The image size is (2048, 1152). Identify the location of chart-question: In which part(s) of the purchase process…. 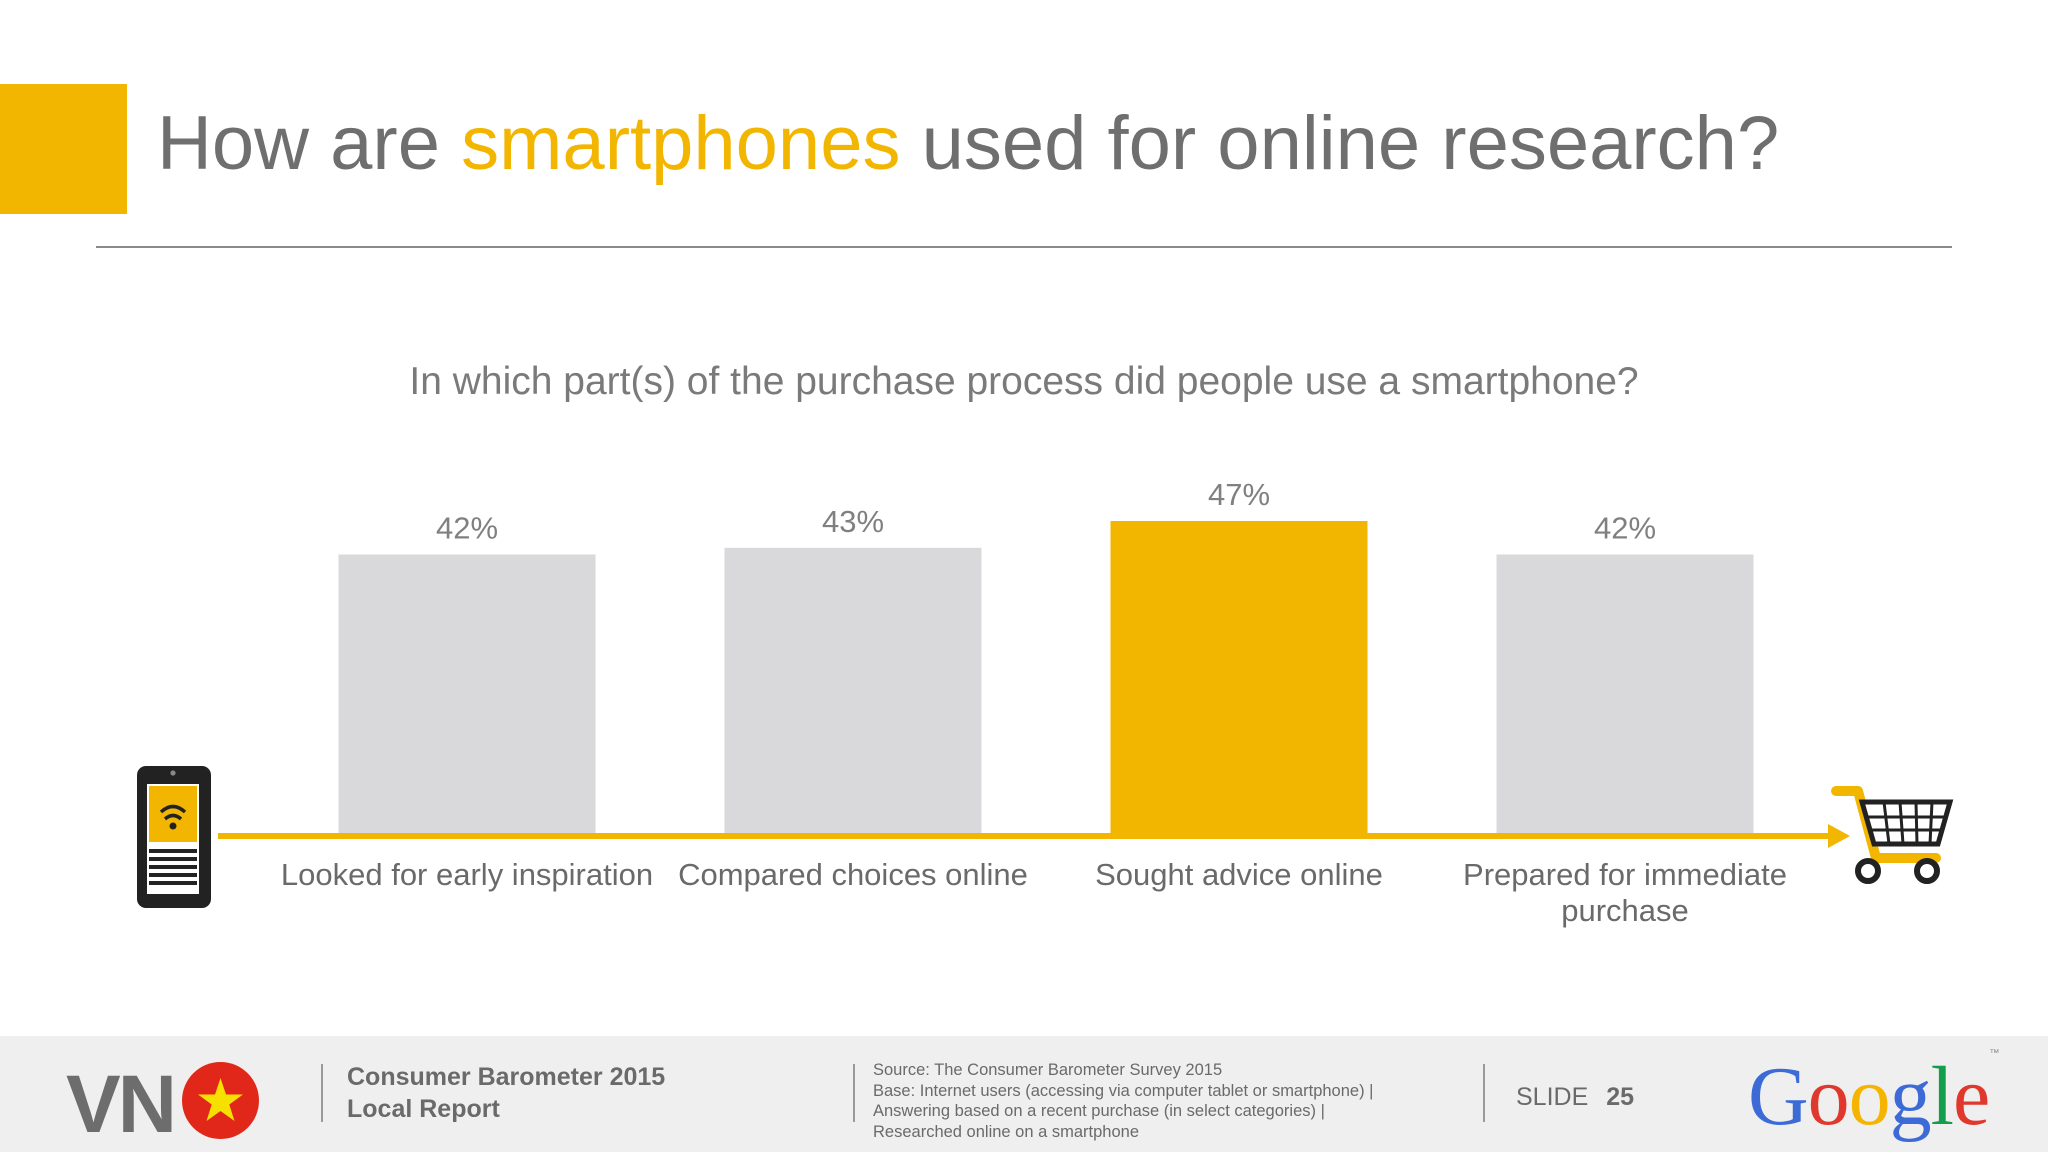
(1024, 381).